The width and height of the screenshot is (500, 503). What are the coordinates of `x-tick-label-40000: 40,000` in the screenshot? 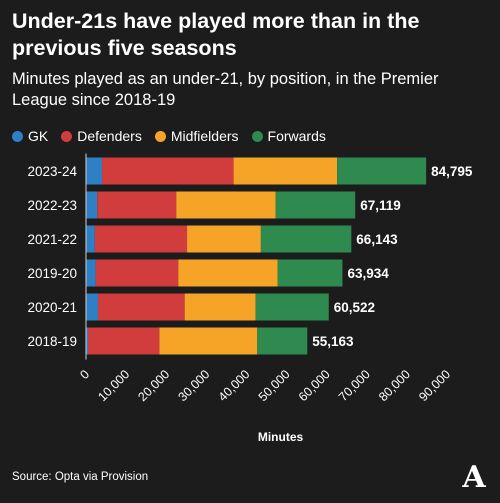 It's located at (234, 385).